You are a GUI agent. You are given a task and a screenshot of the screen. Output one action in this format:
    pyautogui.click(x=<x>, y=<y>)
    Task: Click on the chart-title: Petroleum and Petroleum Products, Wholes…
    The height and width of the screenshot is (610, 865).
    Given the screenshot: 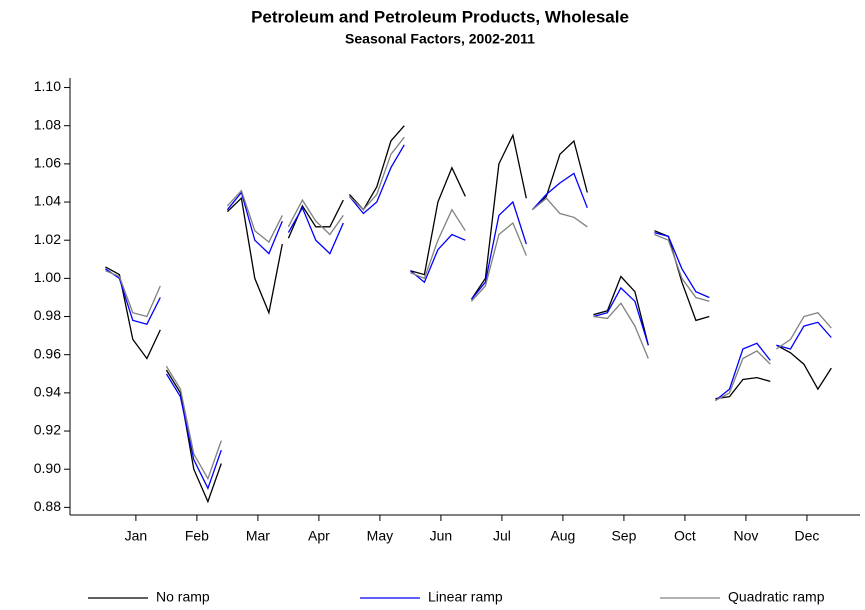 What is the action you would take?
    pyautogui.click(x=440, y=16)
    